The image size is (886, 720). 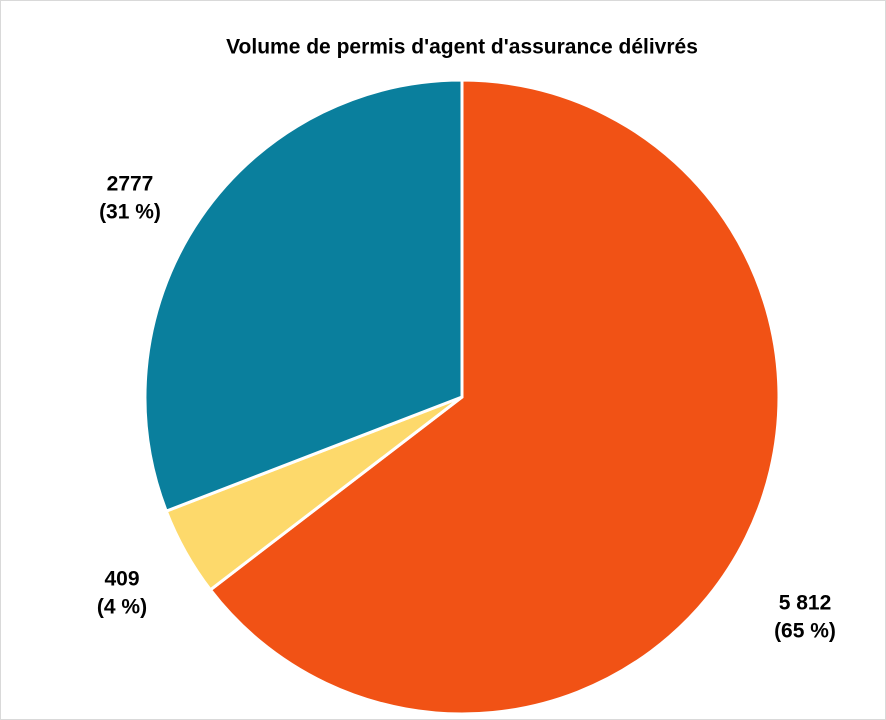 I want to click on data-label: 5 812, so click(x=805, y=603).